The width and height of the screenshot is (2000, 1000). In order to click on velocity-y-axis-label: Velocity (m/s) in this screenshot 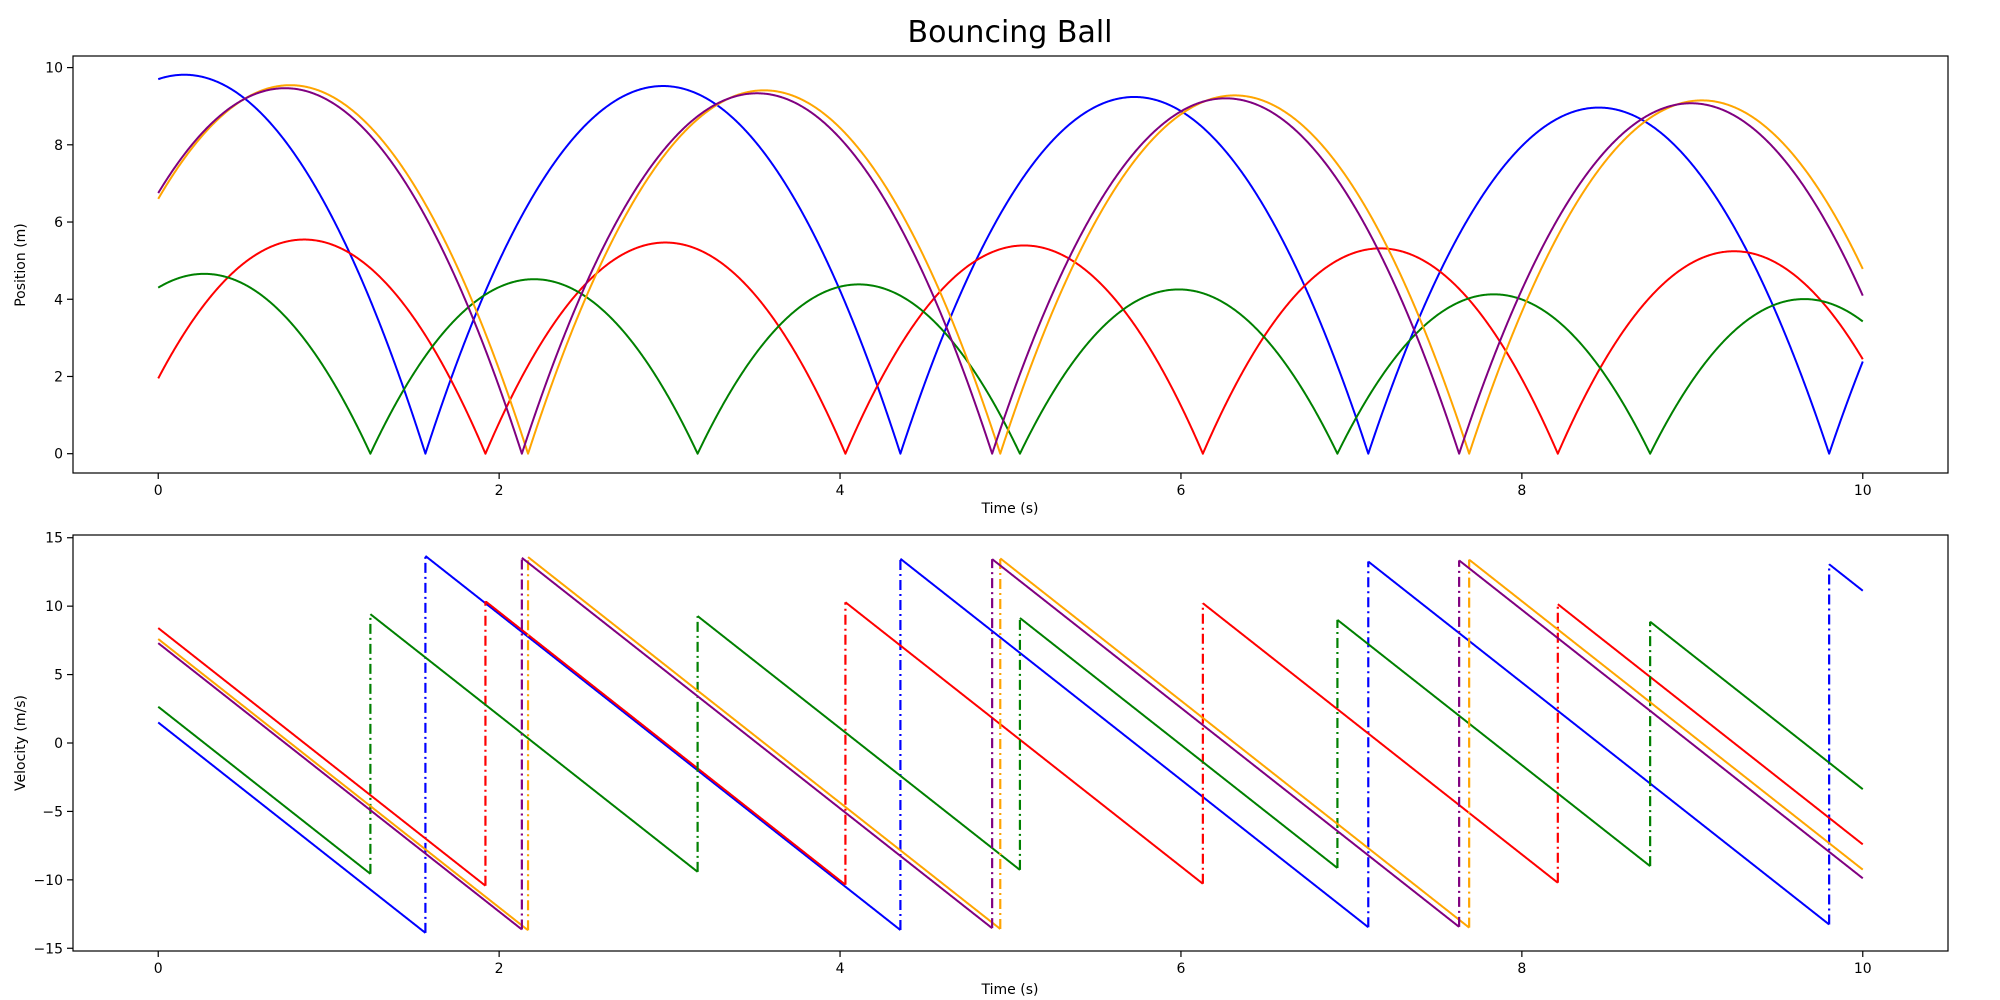, I will do `click(21, 743)`.